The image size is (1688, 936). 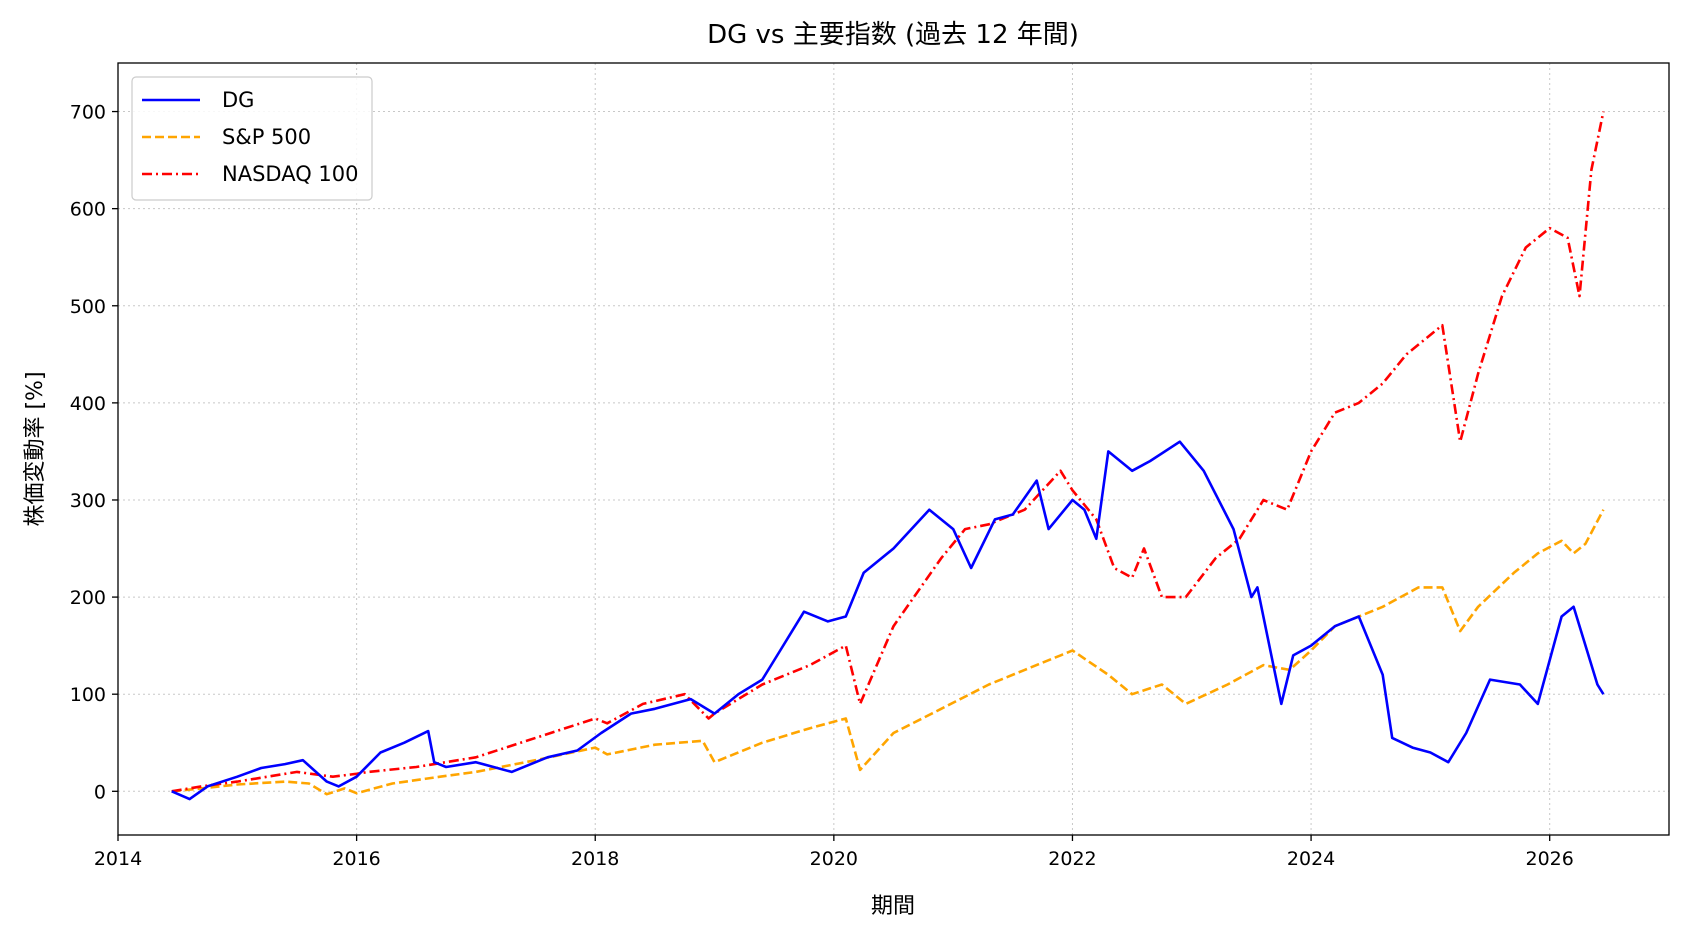 I want to click on legend-box, so click(x=252, y=138).